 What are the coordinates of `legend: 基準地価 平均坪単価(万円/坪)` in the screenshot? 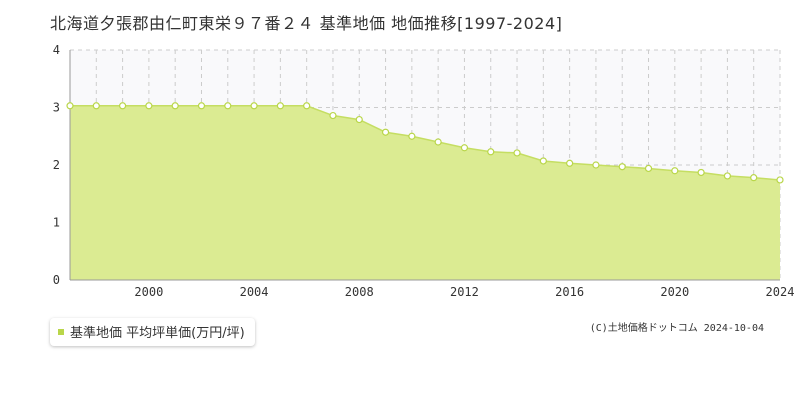 It's located at (152, 332).